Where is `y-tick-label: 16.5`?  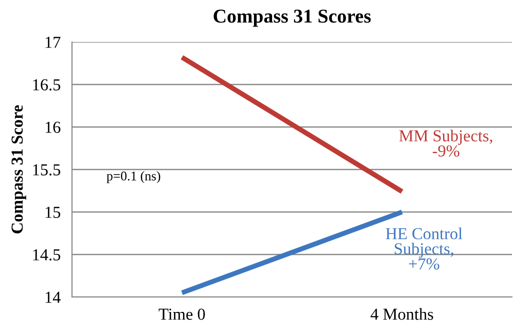 y-tick-label: 16.5 is located at coordinates (46, 85).